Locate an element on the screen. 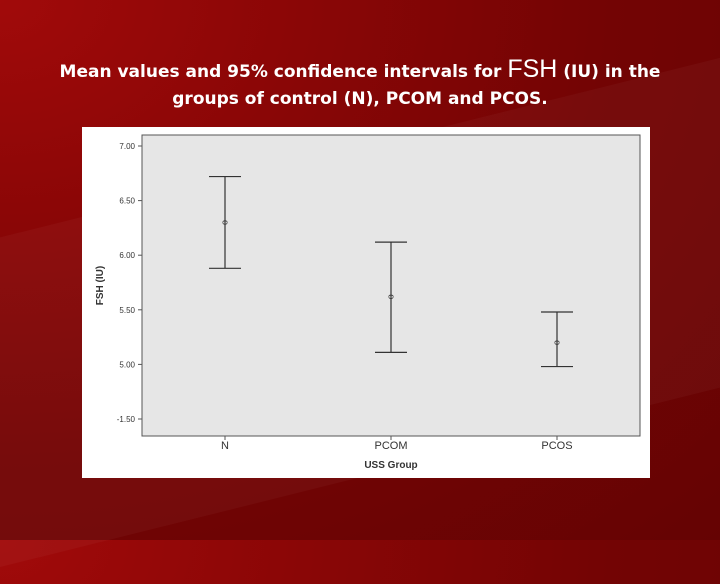 This screenshot has width=720, height=584. y-tick-label: 6.00 is located at coordinates (127, 255).